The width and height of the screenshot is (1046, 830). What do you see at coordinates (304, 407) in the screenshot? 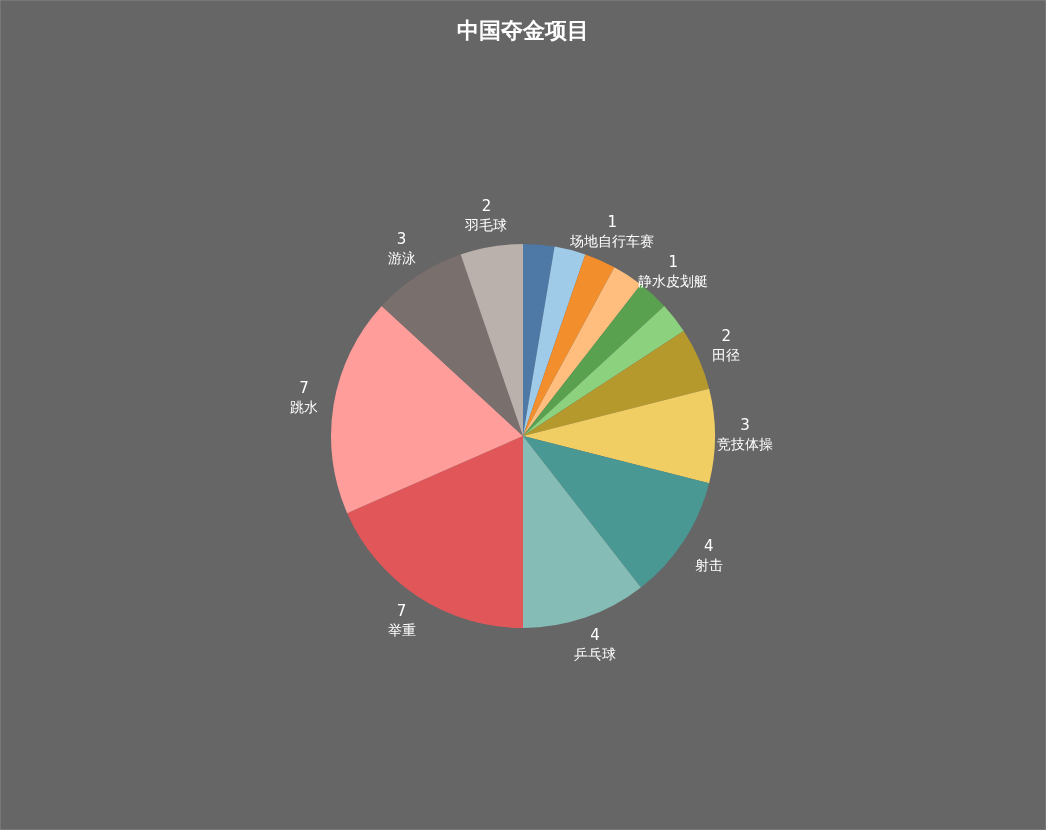
I see `slice-label: 跳水` at bounding box center [304, 407].